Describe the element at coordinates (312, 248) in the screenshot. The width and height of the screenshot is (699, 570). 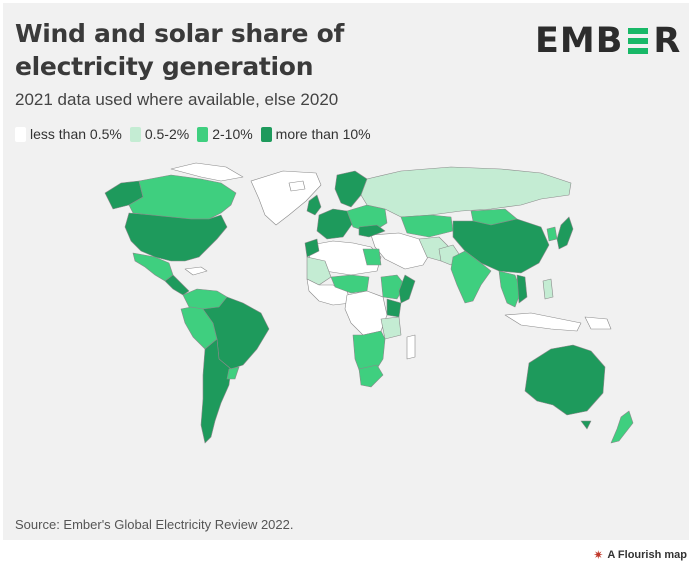
I see `region-morocco` at that location.